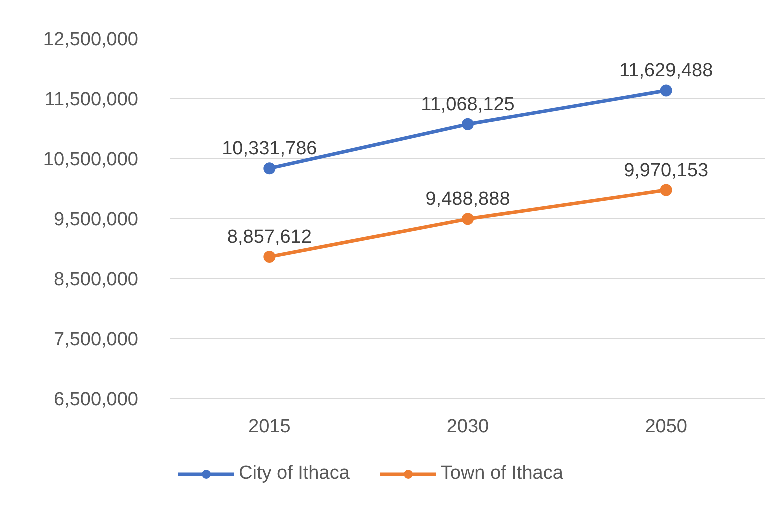 The height and width of the screenshot is (514, 772). Describe the element at coordinates (96, 400) in the screenshot. I see `y-tick-label: 6,500,000` at that location.